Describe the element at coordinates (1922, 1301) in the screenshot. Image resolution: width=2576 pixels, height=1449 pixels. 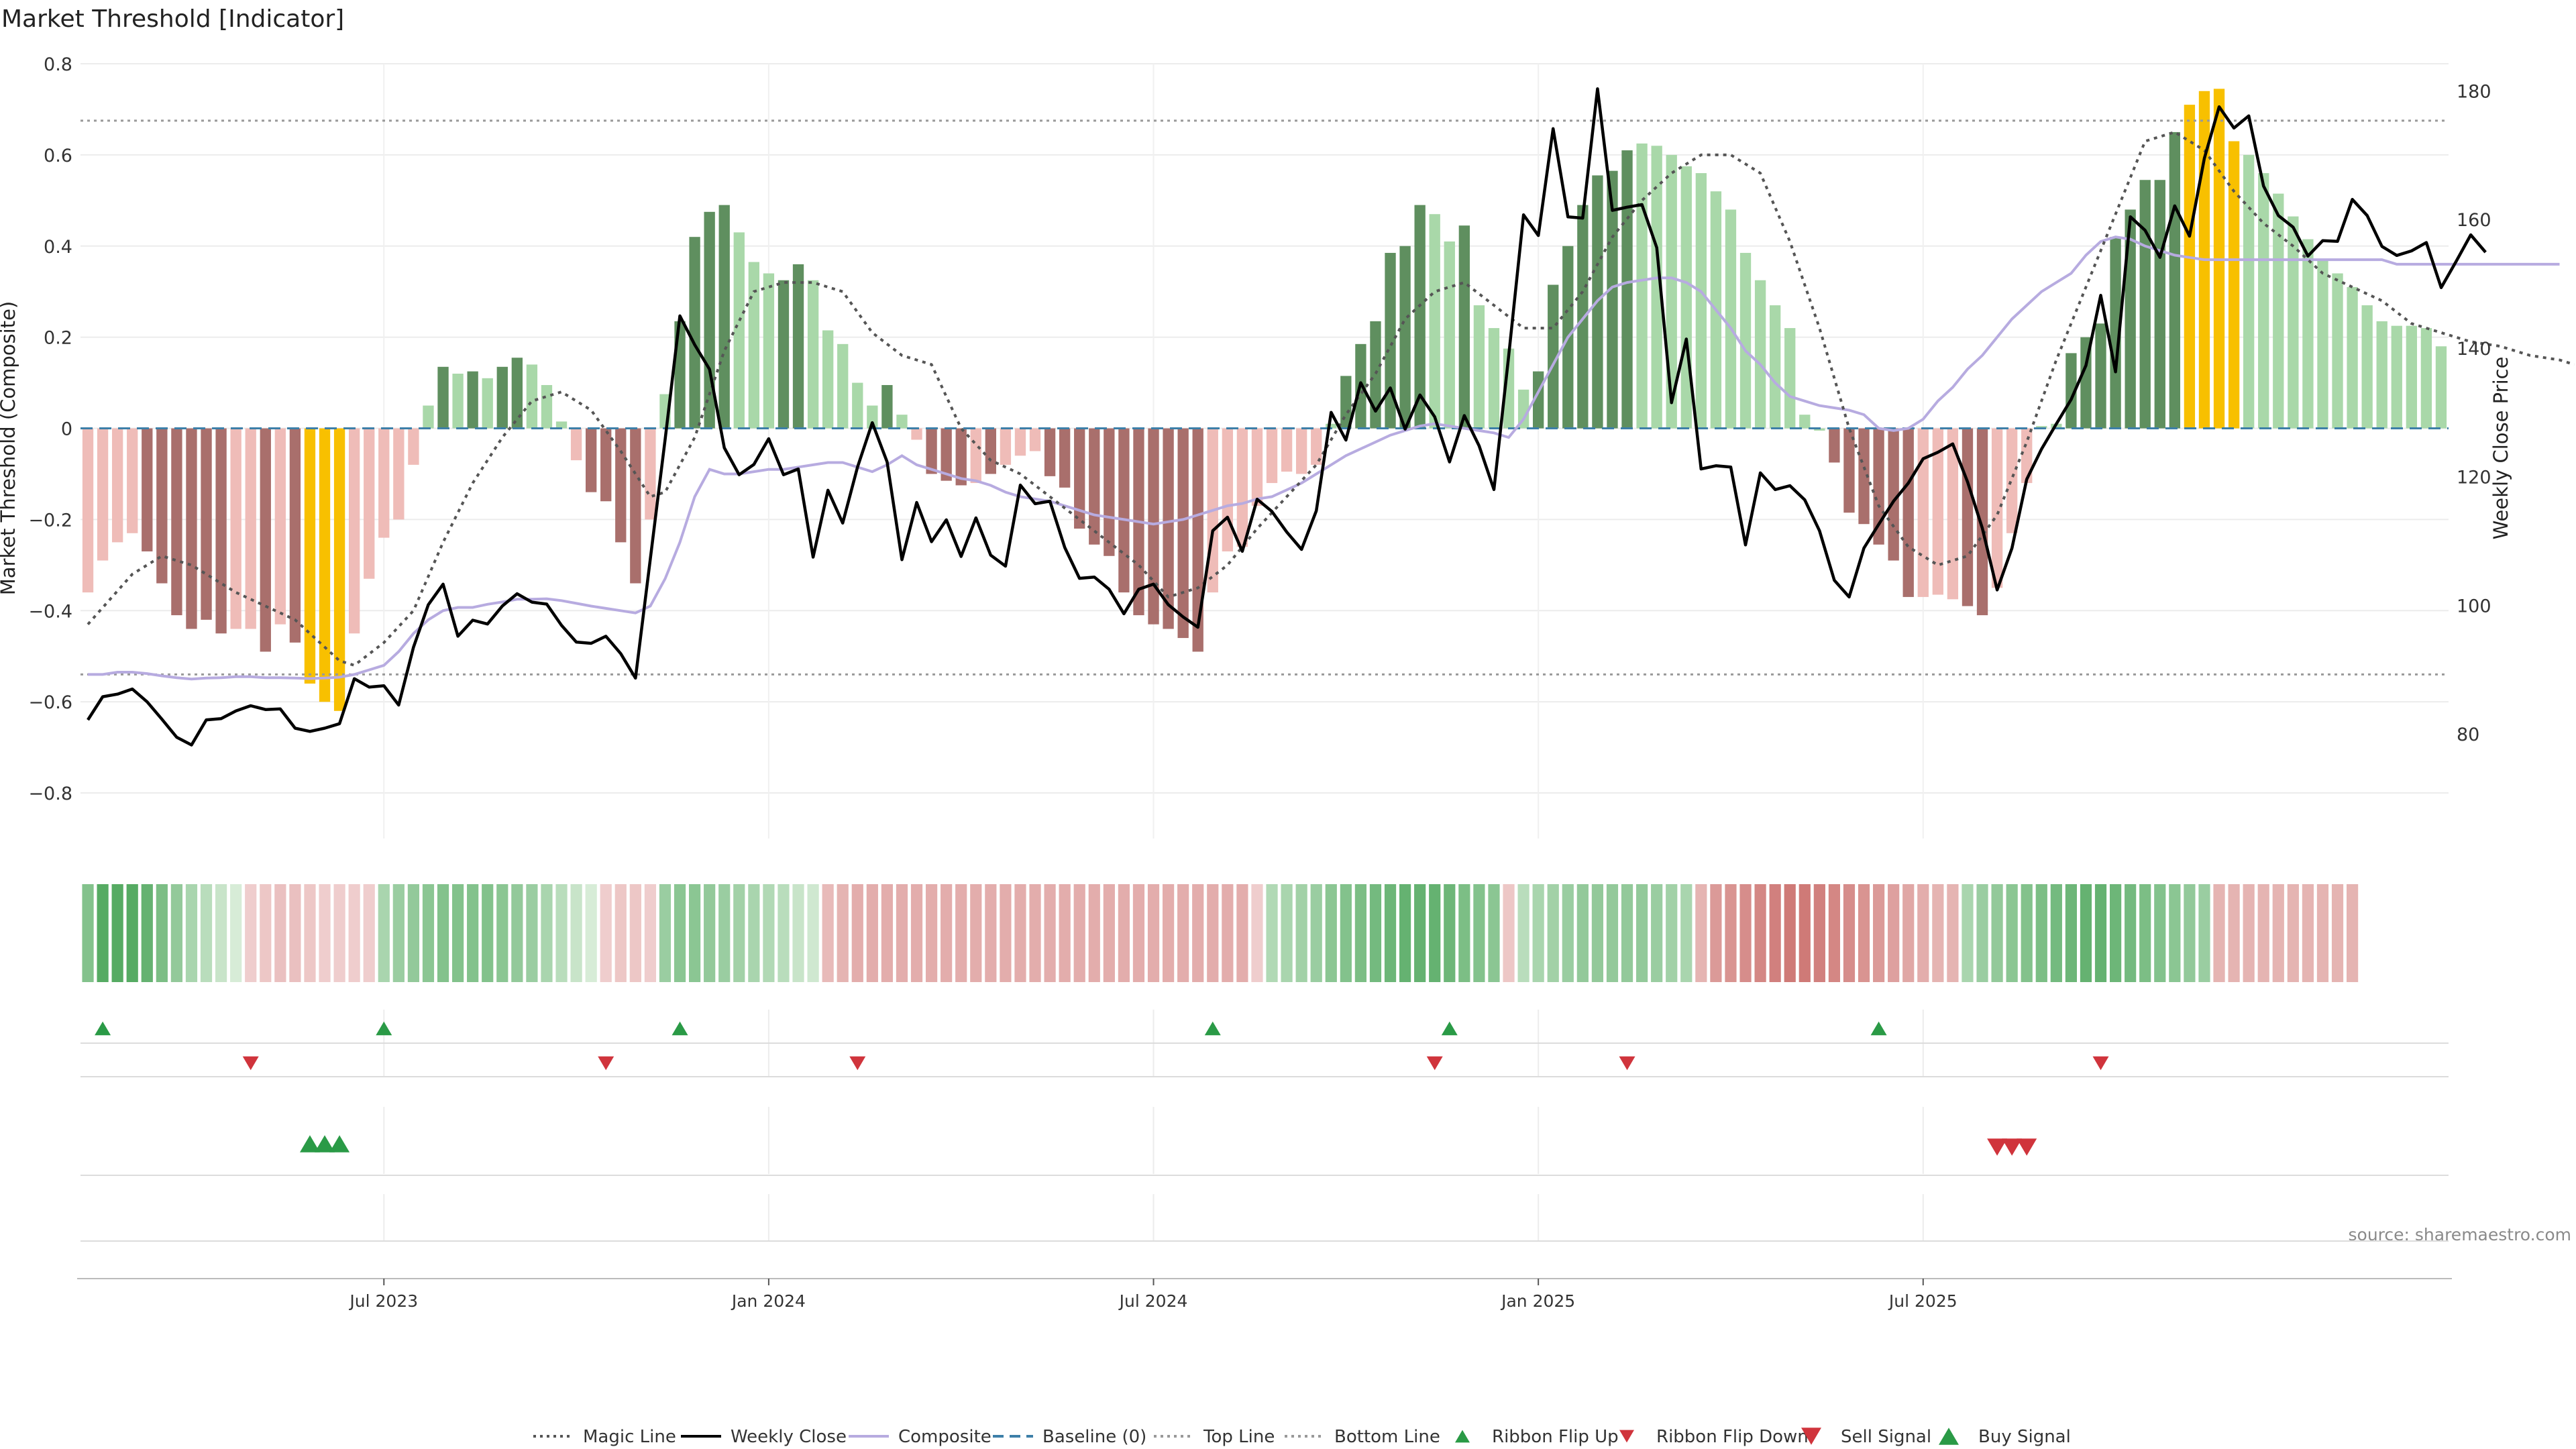
I see `x-tick-label: Jul 2025` at that location.